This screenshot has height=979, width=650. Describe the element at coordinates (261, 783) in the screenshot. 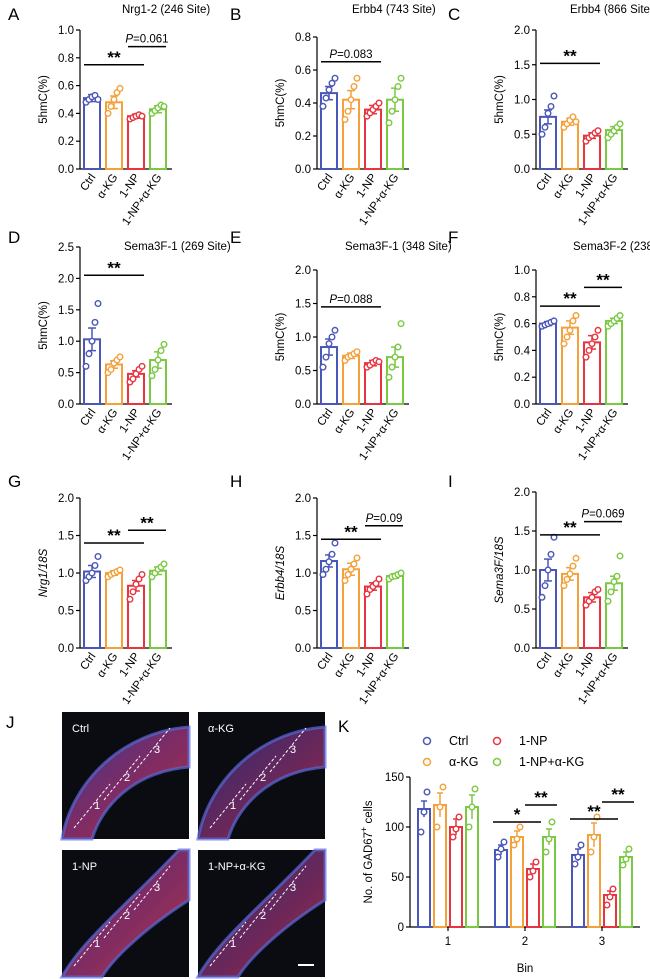

I see `tissue-section` at that location.